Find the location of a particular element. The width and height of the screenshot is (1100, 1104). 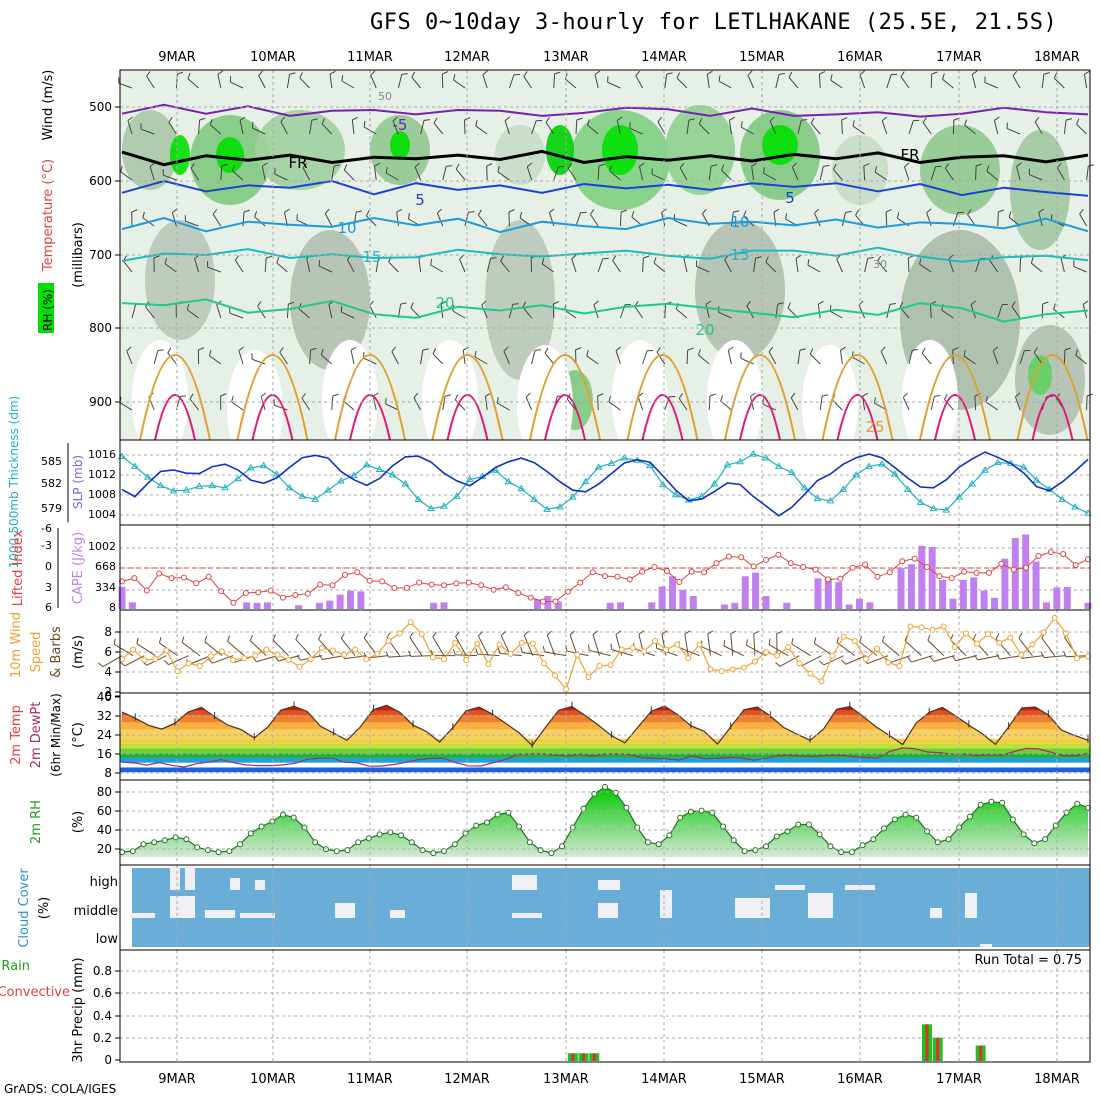

upper-air-ytick-label: 900 is located at coordinates (100, 402).